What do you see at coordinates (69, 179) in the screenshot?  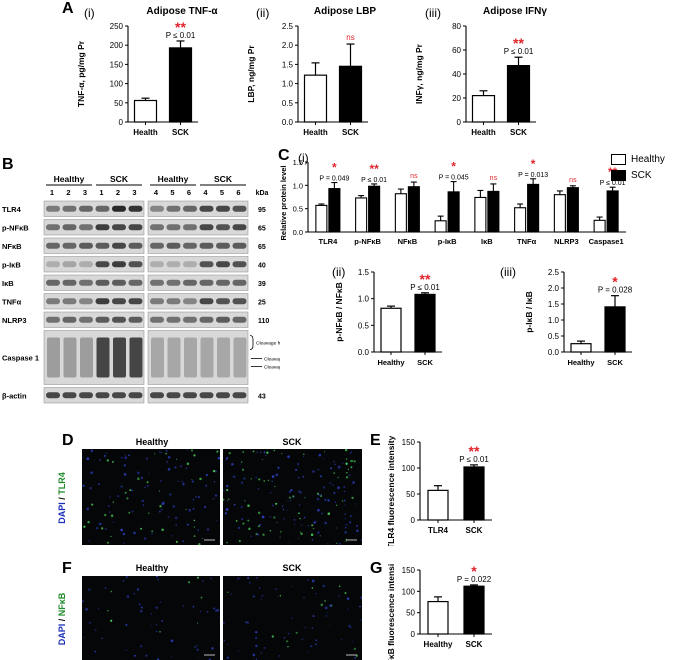 I see `blot-group-healthy-left: Healthy` at bounding box center [69, 179].